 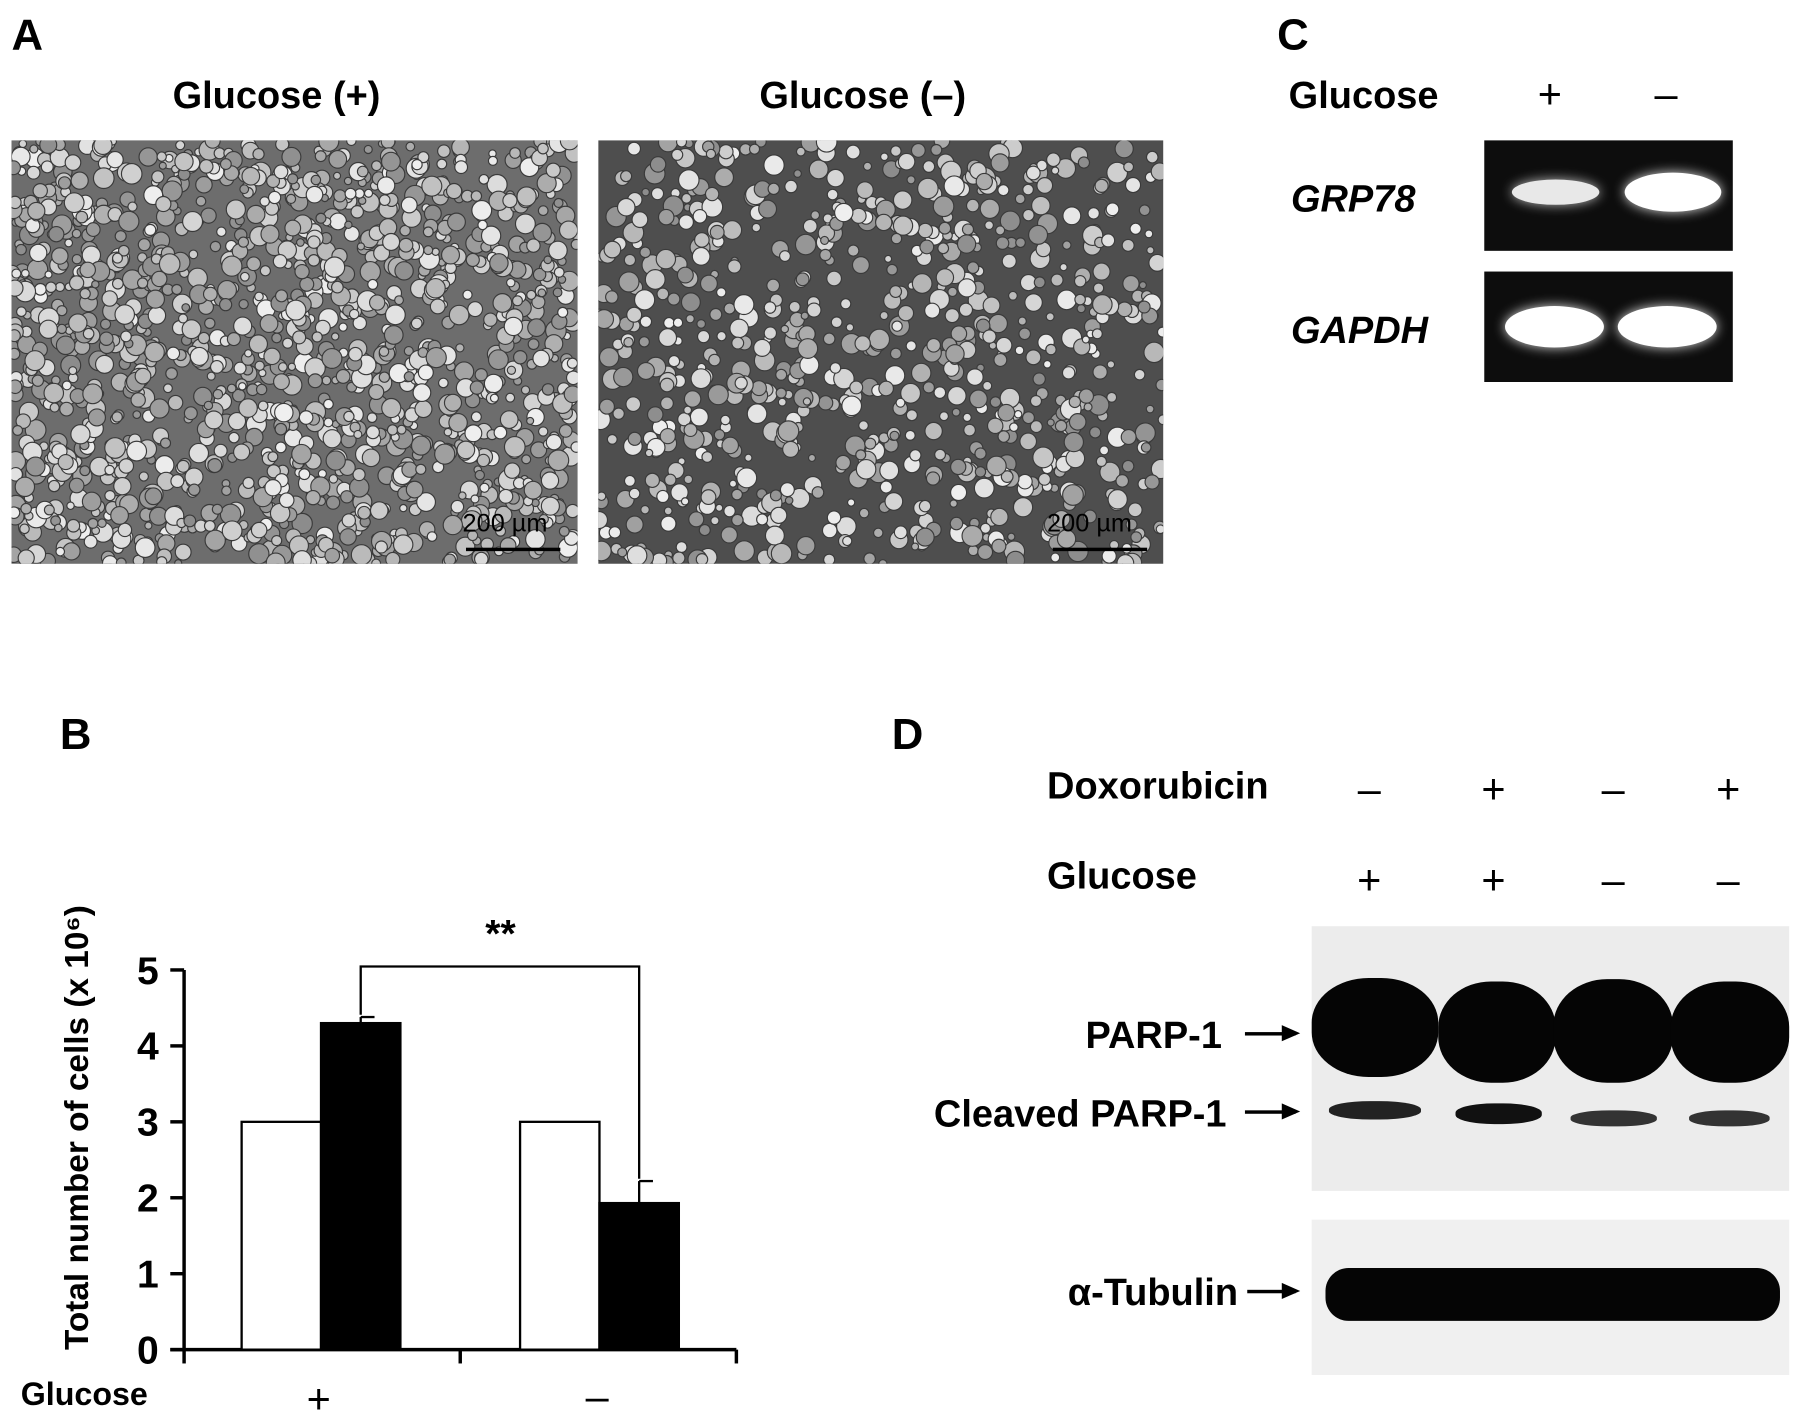 I want to click on significance-marker: **, so click(x=500, y=934).